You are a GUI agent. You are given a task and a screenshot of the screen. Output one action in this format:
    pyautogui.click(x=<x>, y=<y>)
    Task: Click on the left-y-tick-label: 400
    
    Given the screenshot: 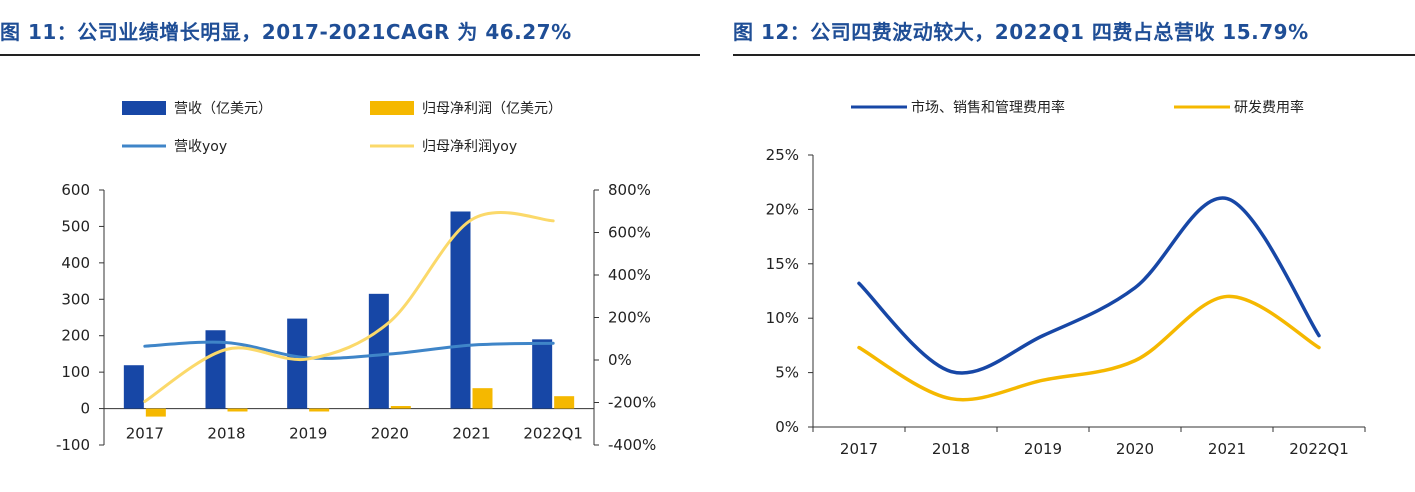 What is the action you would take?
    pyautogui.click(x=75, y=263)
    